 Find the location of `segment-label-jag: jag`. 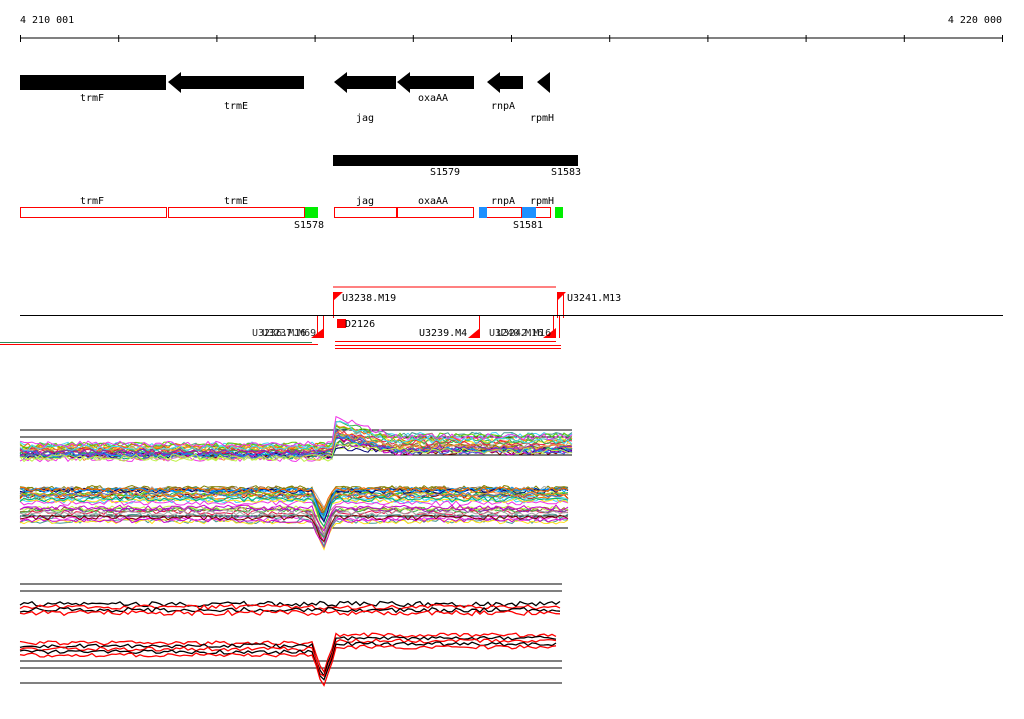

segment-label-jag: jag is located at coordinates (365, 201).